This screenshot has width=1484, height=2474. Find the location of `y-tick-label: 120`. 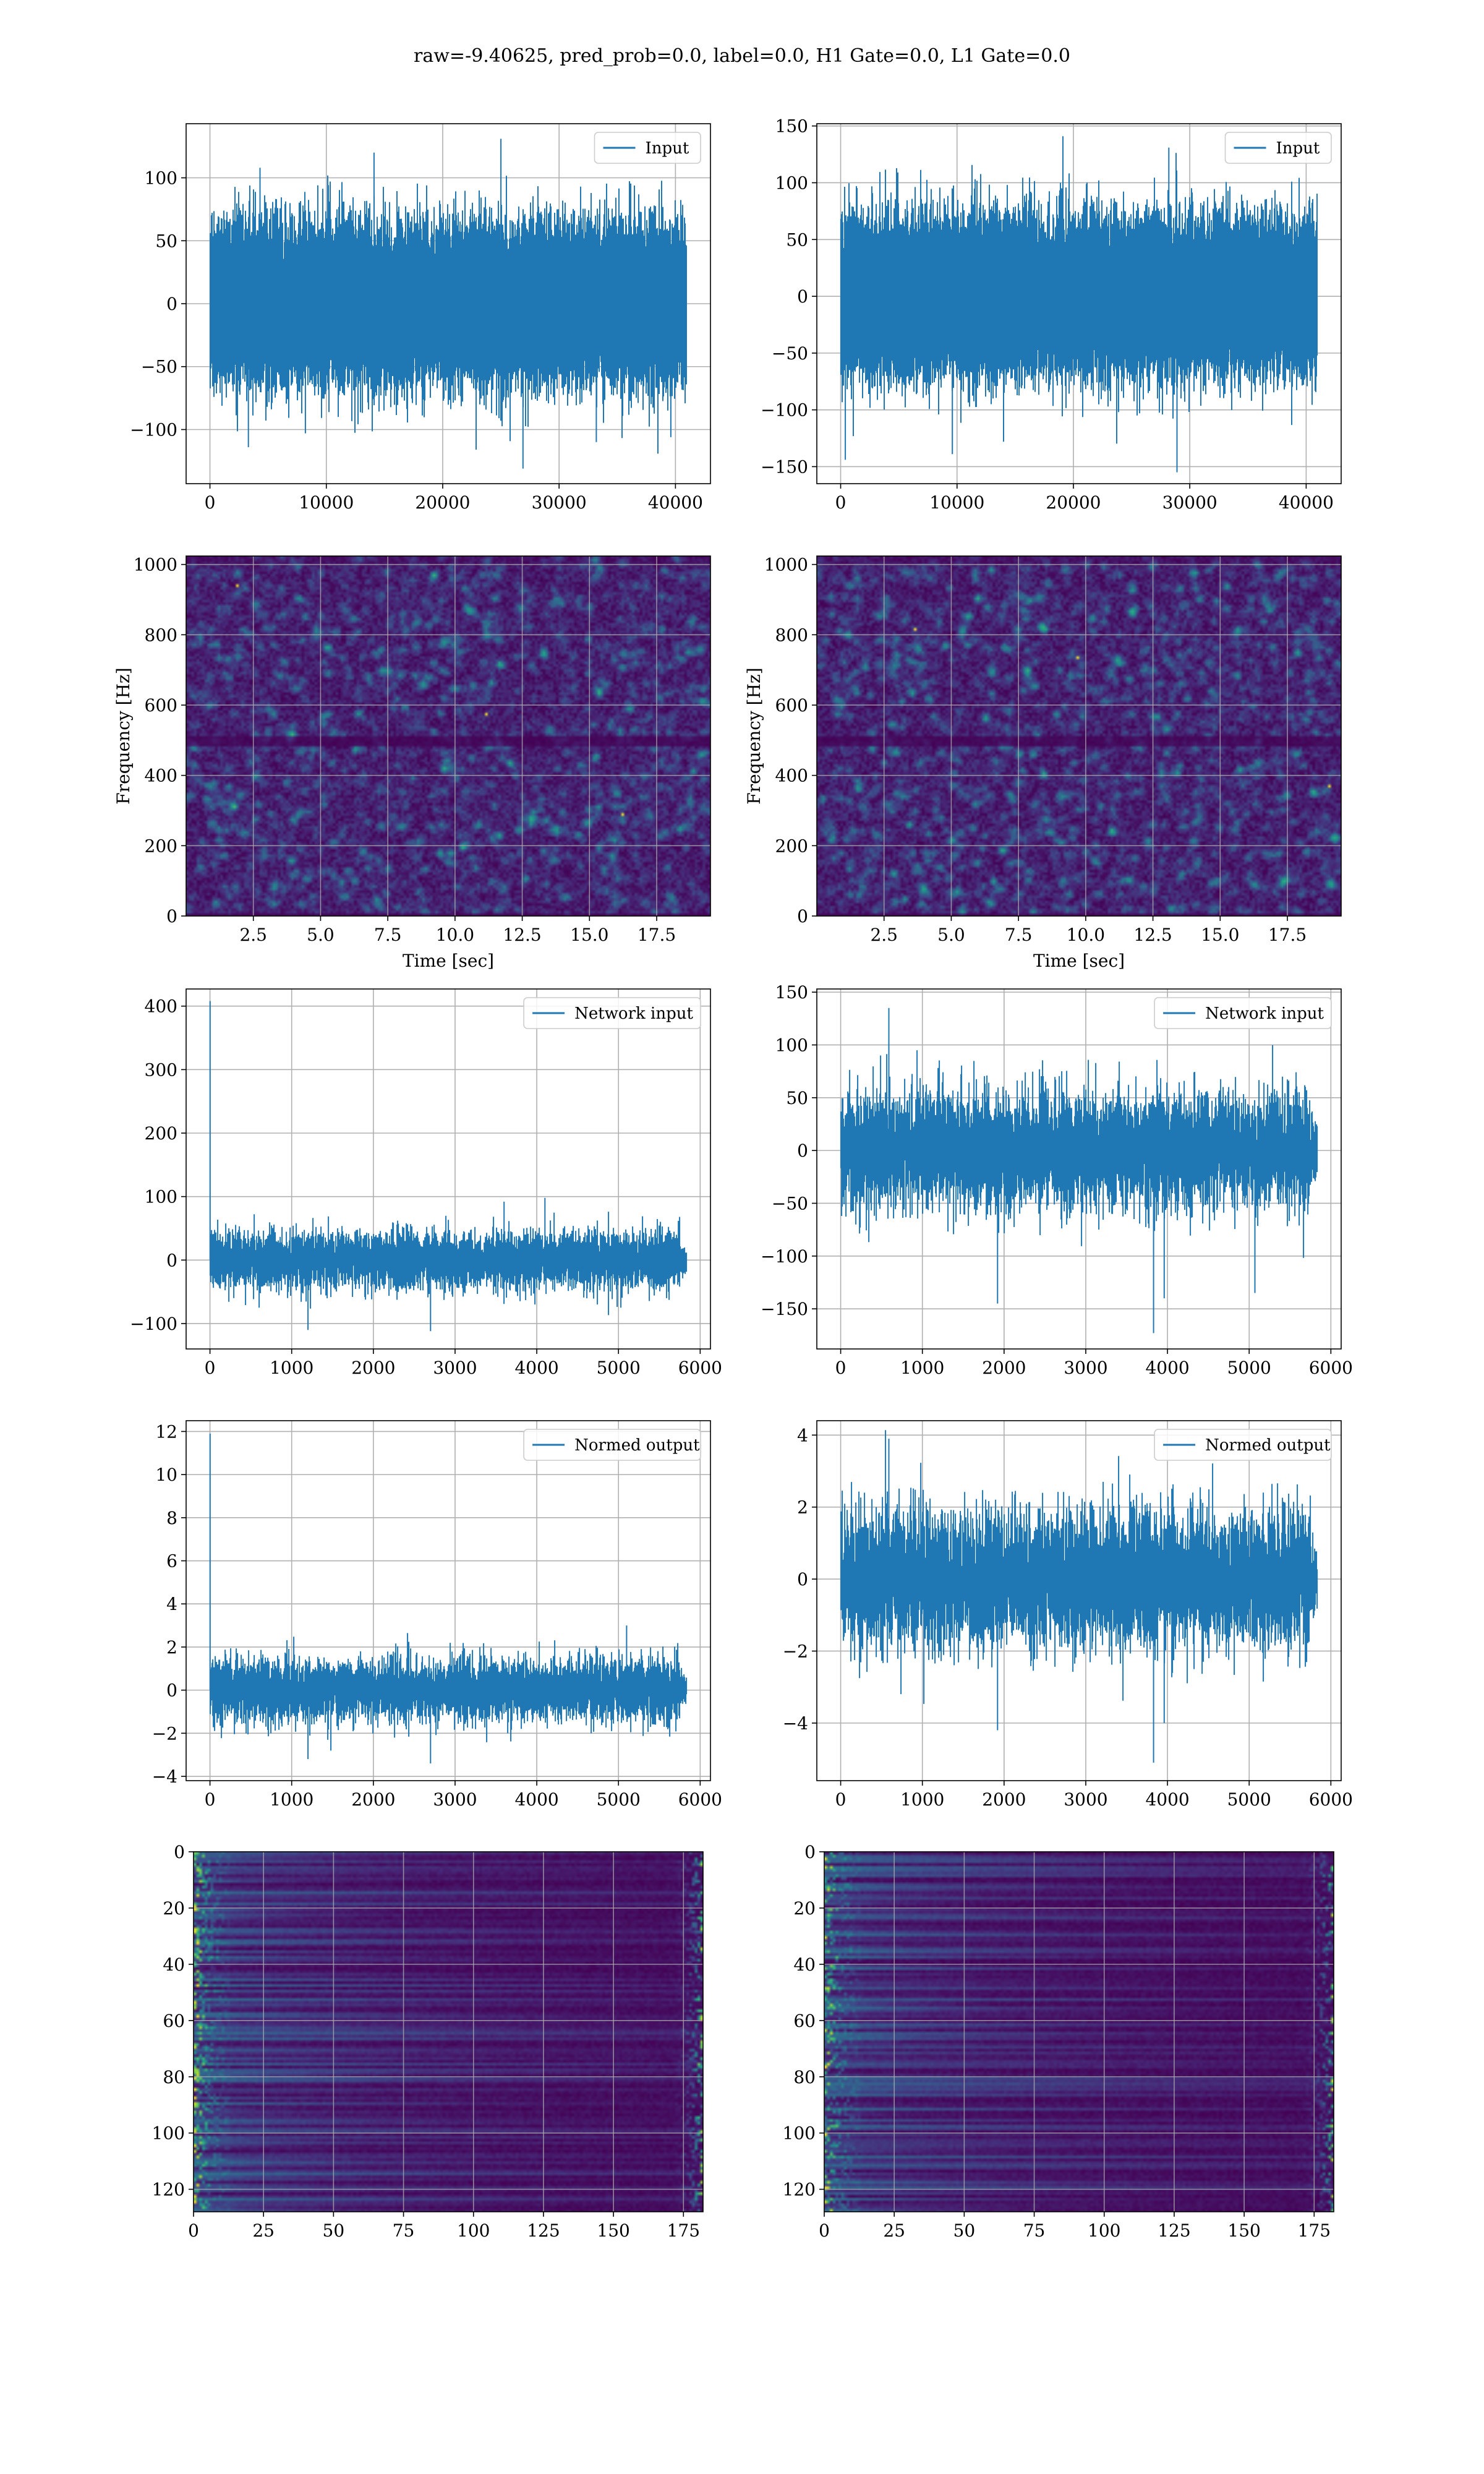

y-tick-label: 120 is located at coordinates (168, 2190).